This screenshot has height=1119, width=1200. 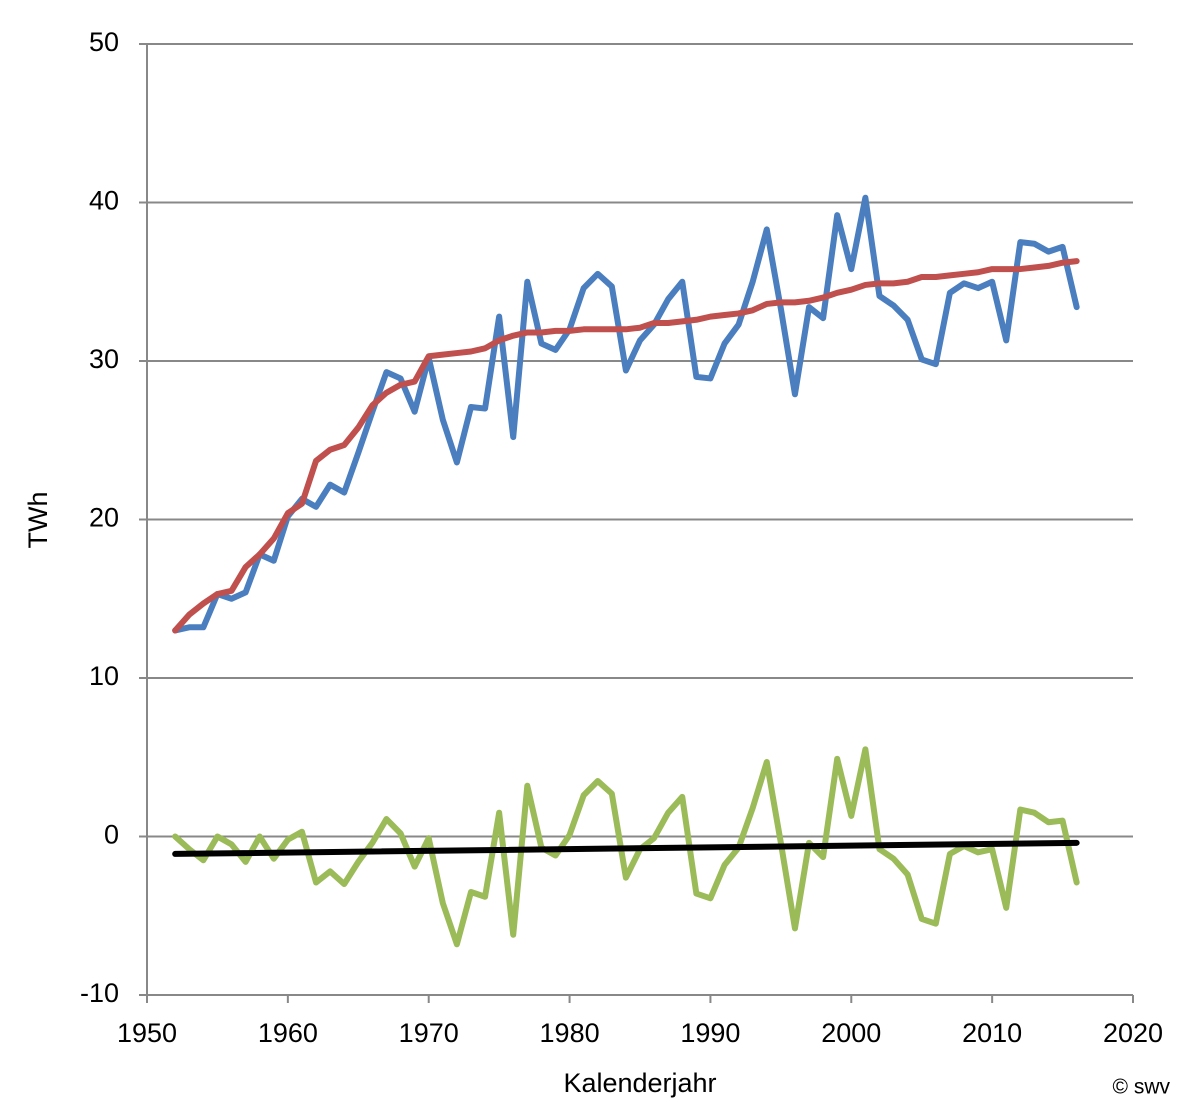 What do you see at coordinates (429, 1033) in the screenshot?
I see `x-tick-label: 1970` at bounding box center [429, 1033].